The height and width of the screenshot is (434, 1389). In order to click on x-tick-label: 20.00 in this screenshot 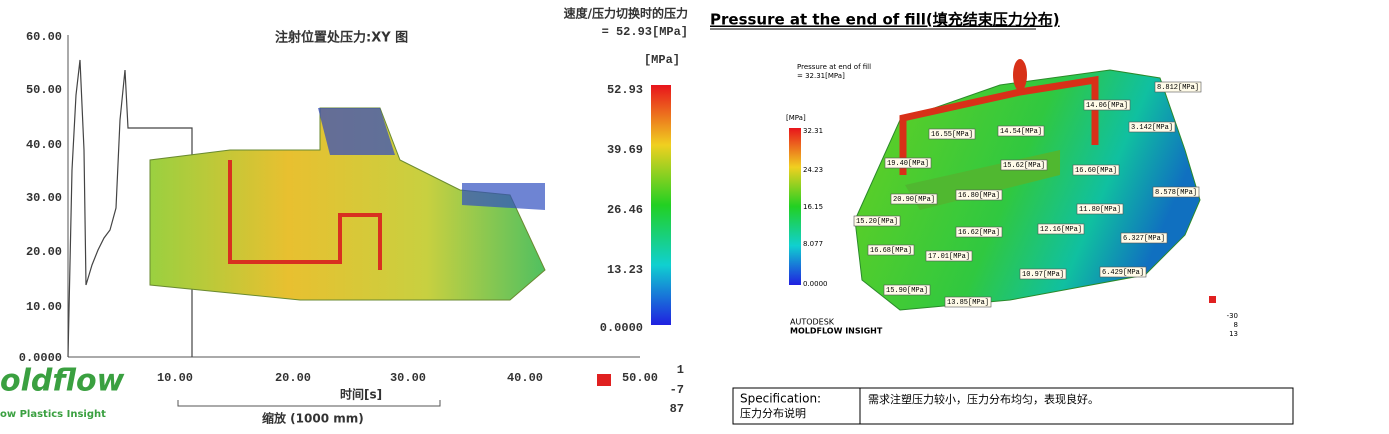, I will do `click(293, 378)`.